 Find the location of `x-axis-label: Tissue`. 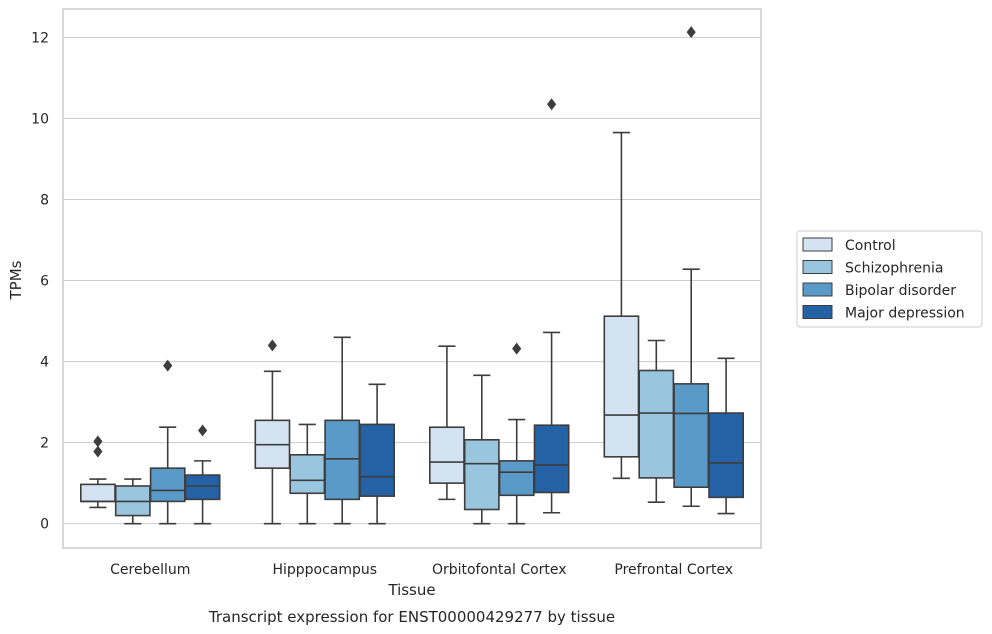

x-axis-label: Tissue is located at coordinates (411, 590).